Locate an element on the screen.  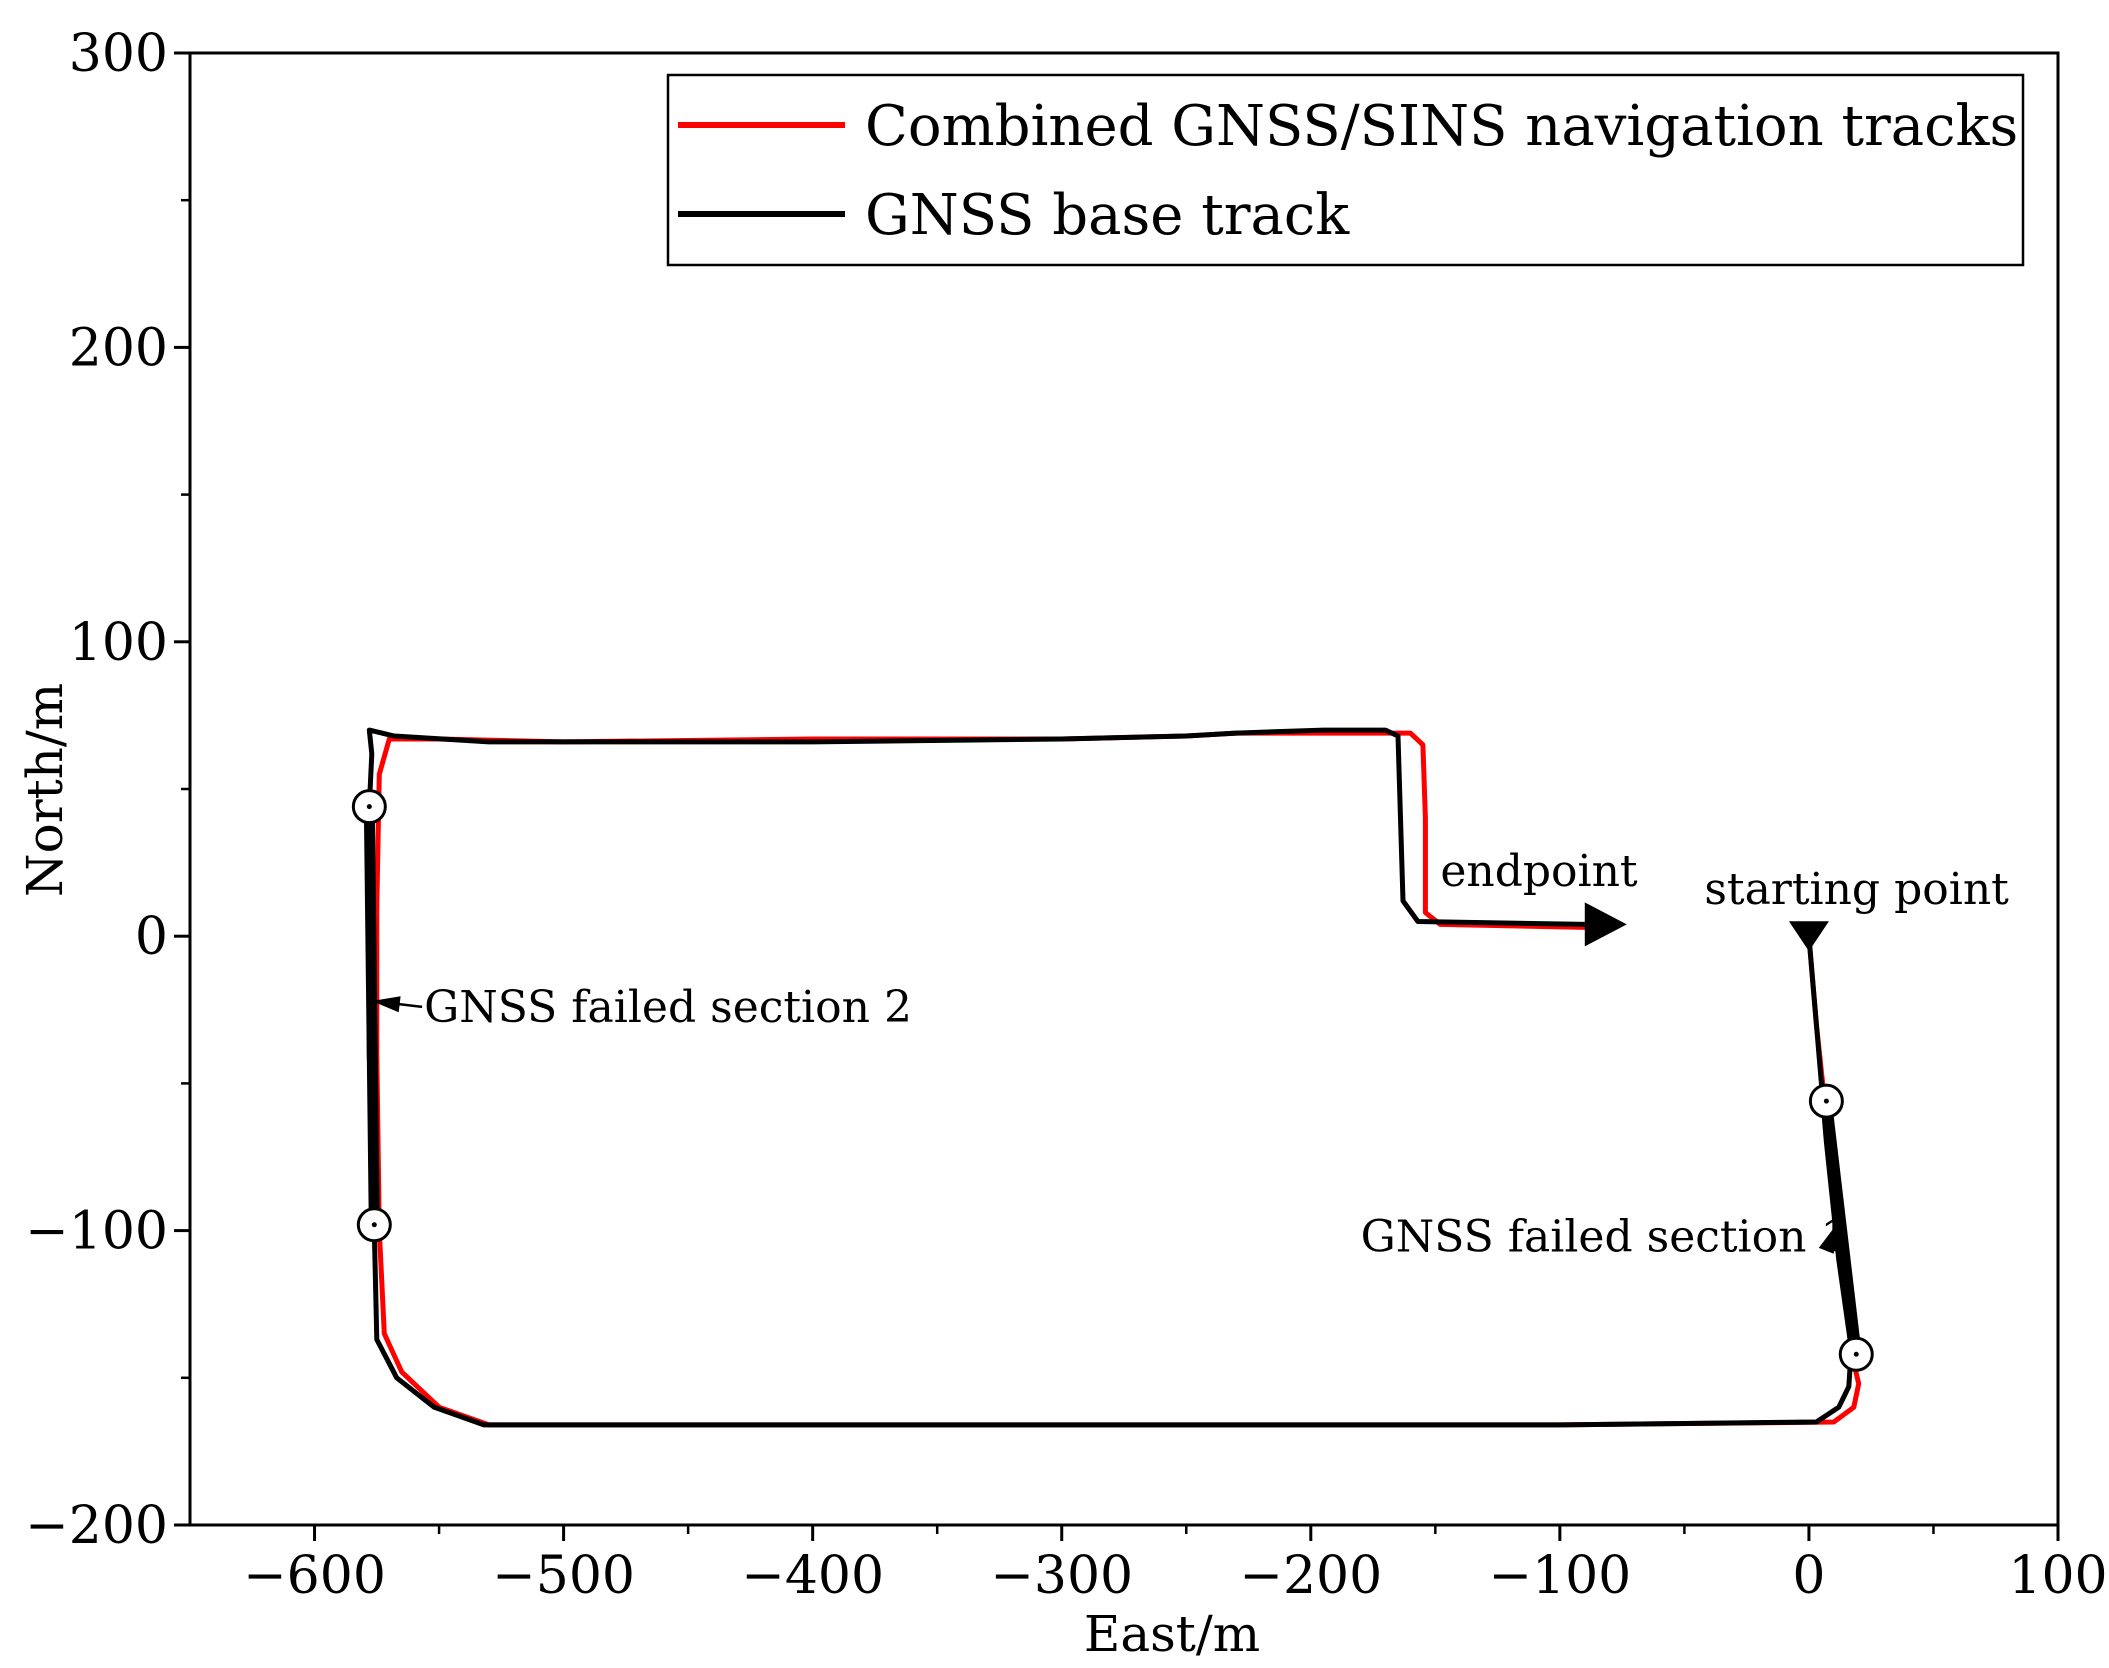
y-tick-label: 100 is located at coordinates (118, 643).